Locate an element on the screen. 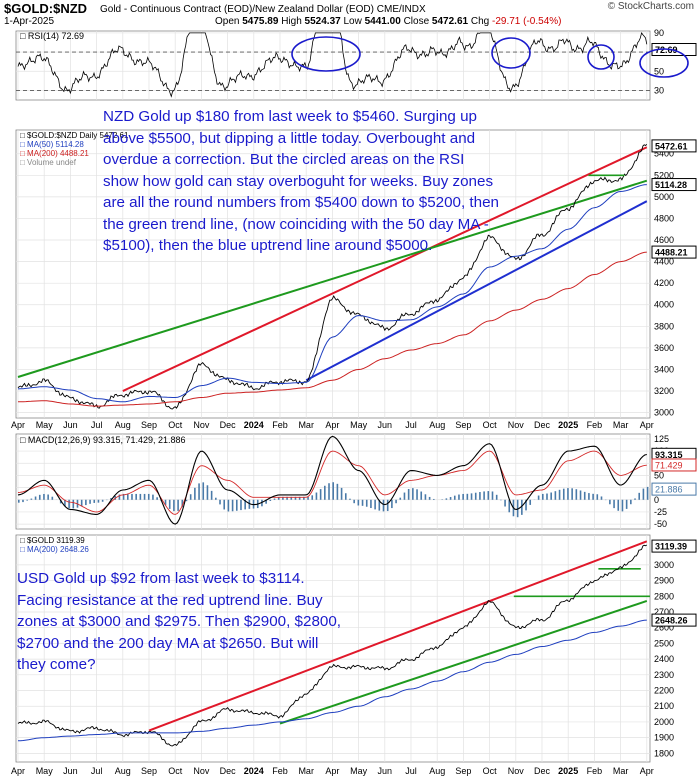 The width and height of the screenshot is (700, 780). chart-symbol: $GOLD:$NZD is located at coordinates (46, 8).